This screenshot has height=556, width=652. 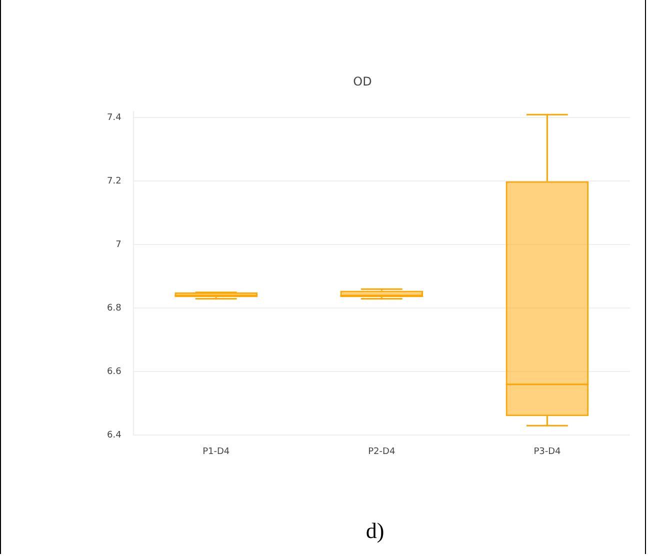 I want to click on chart-title: OD, so click(x=362, y=81).